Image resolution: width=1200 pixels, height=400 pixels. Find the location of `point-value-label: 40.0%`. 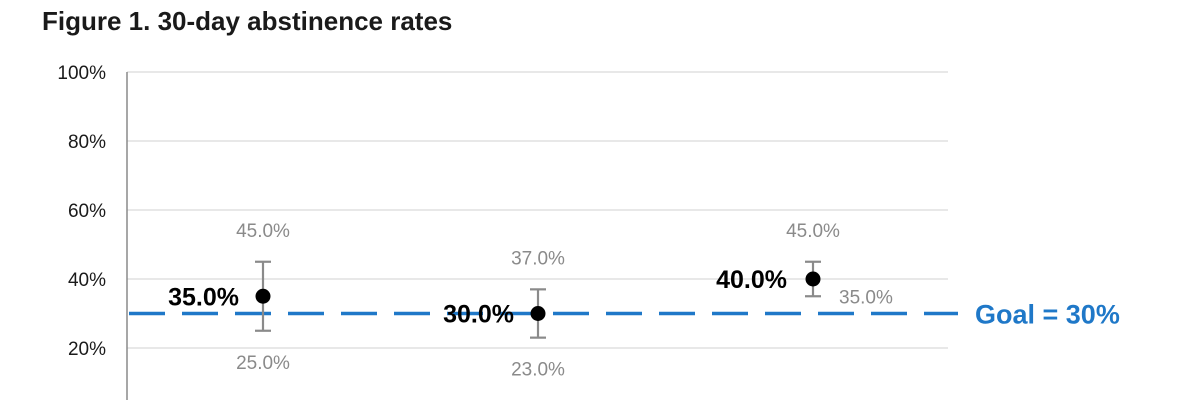

point-value-label: 40.0% is located at coordinates (751, 280).